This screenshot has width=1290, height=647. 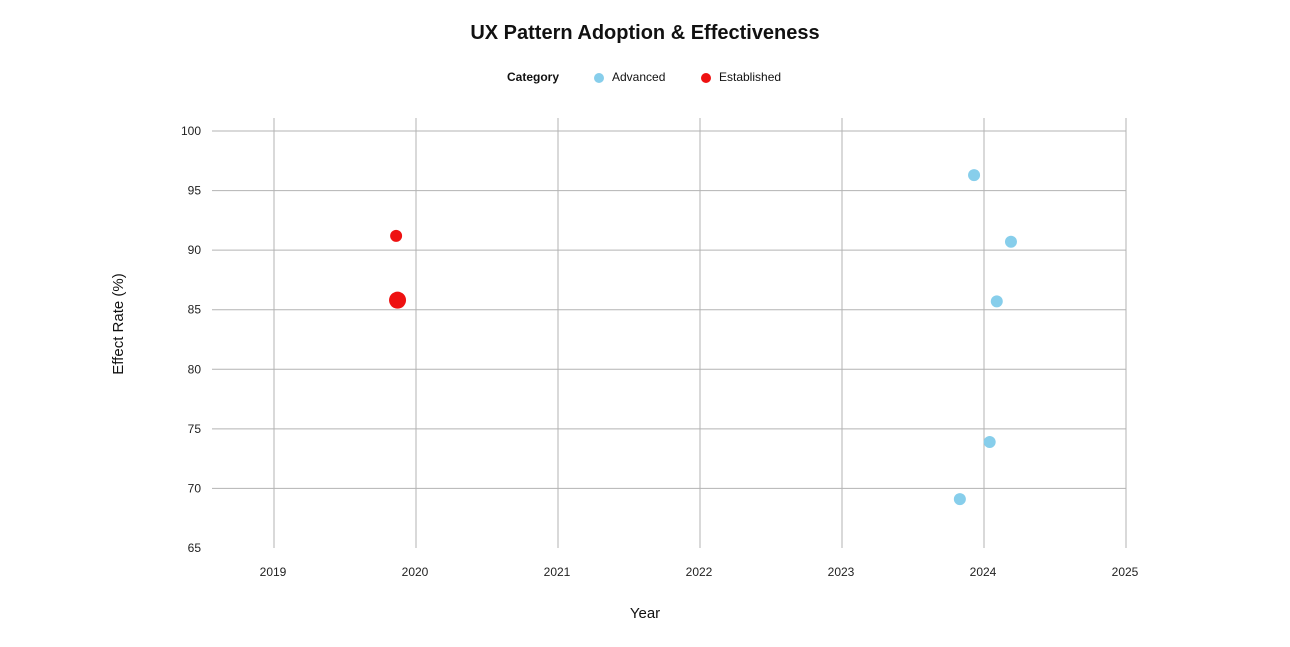 What do you see at coordinates (195, 191) in the screenshot?
I see `y-tick-label: 95` at bounding box center [195, 191].